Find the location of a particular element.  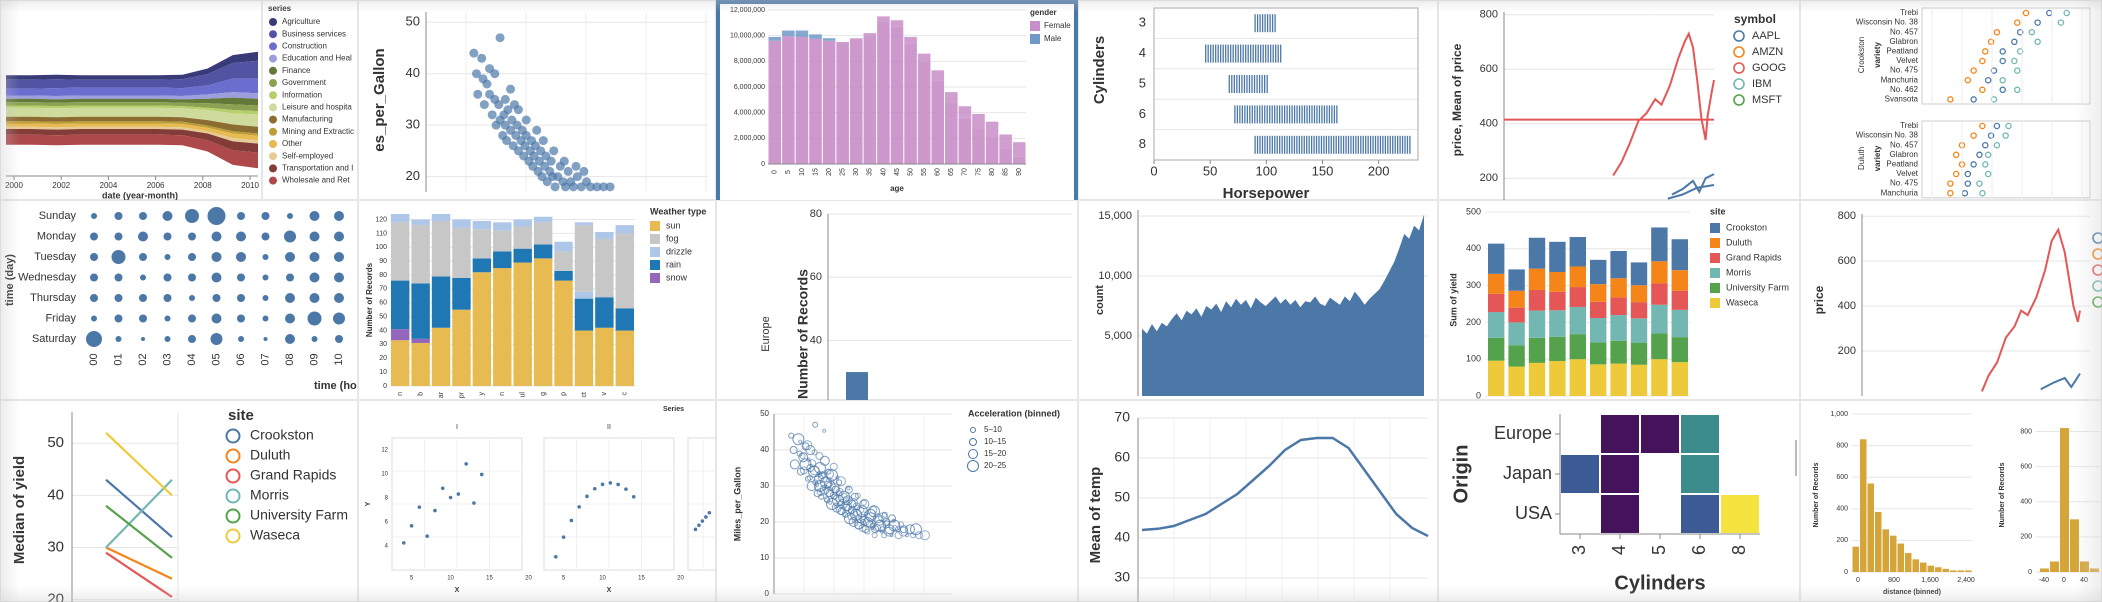

legend-label: drizzle is located at coordinates (679, 251).